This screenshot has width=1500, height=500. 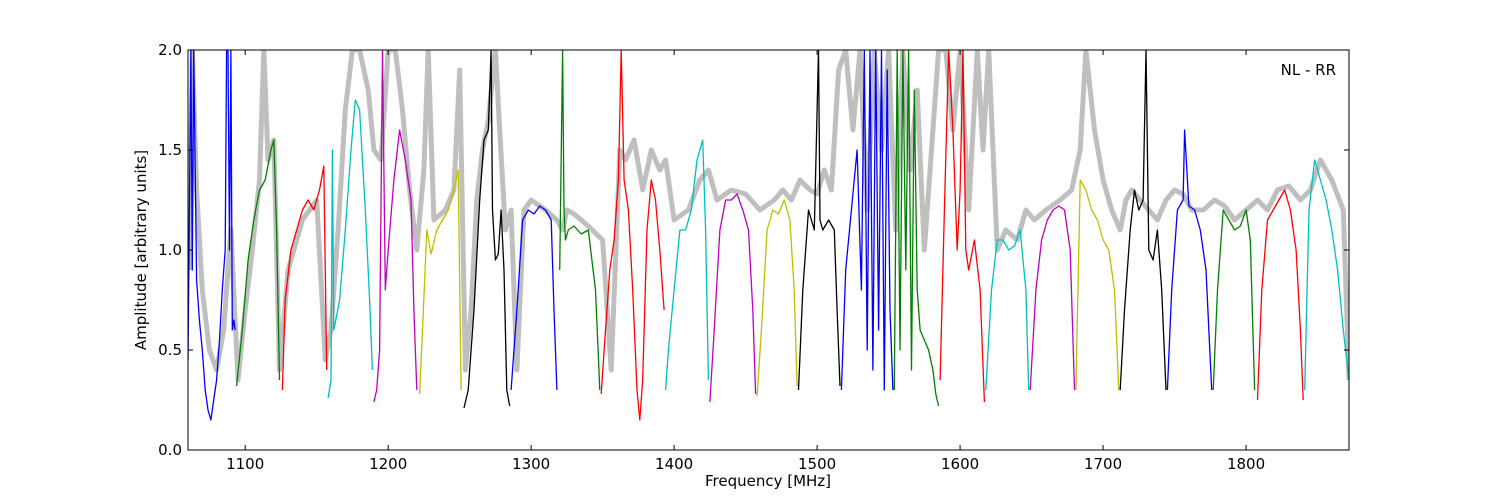 What do you see at coordinates (245, 464) in the screenshot?
I see `x-tick-label: 1100` at bounding box center [245, 464].